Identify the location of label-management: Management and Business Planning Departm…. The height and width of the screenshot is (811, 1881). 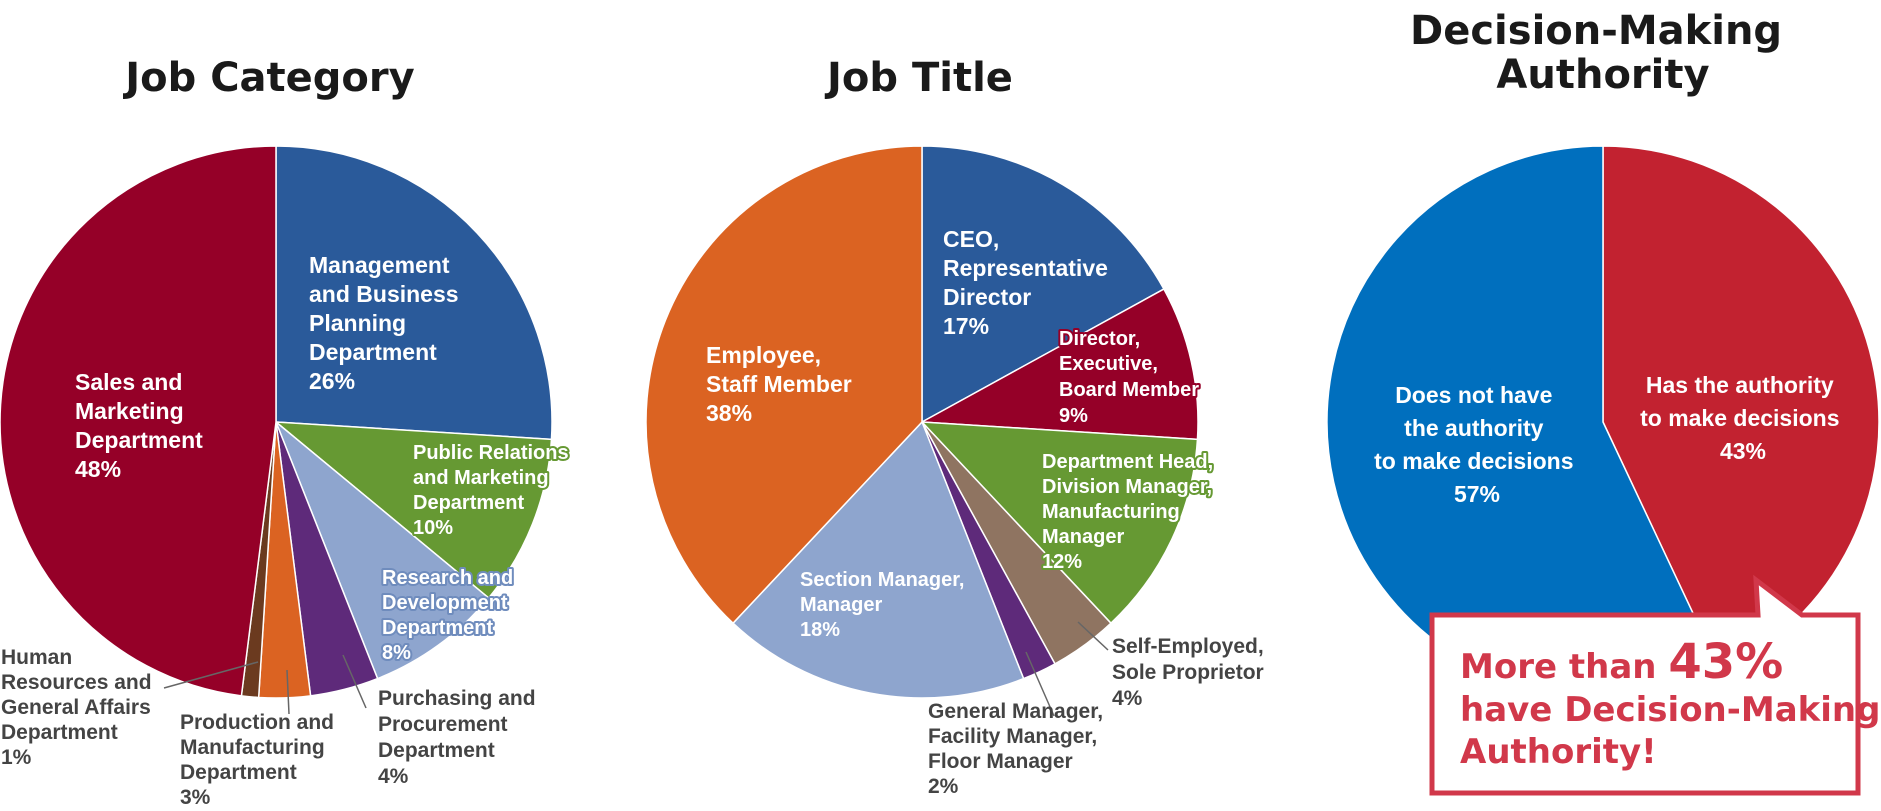
(387, 323).